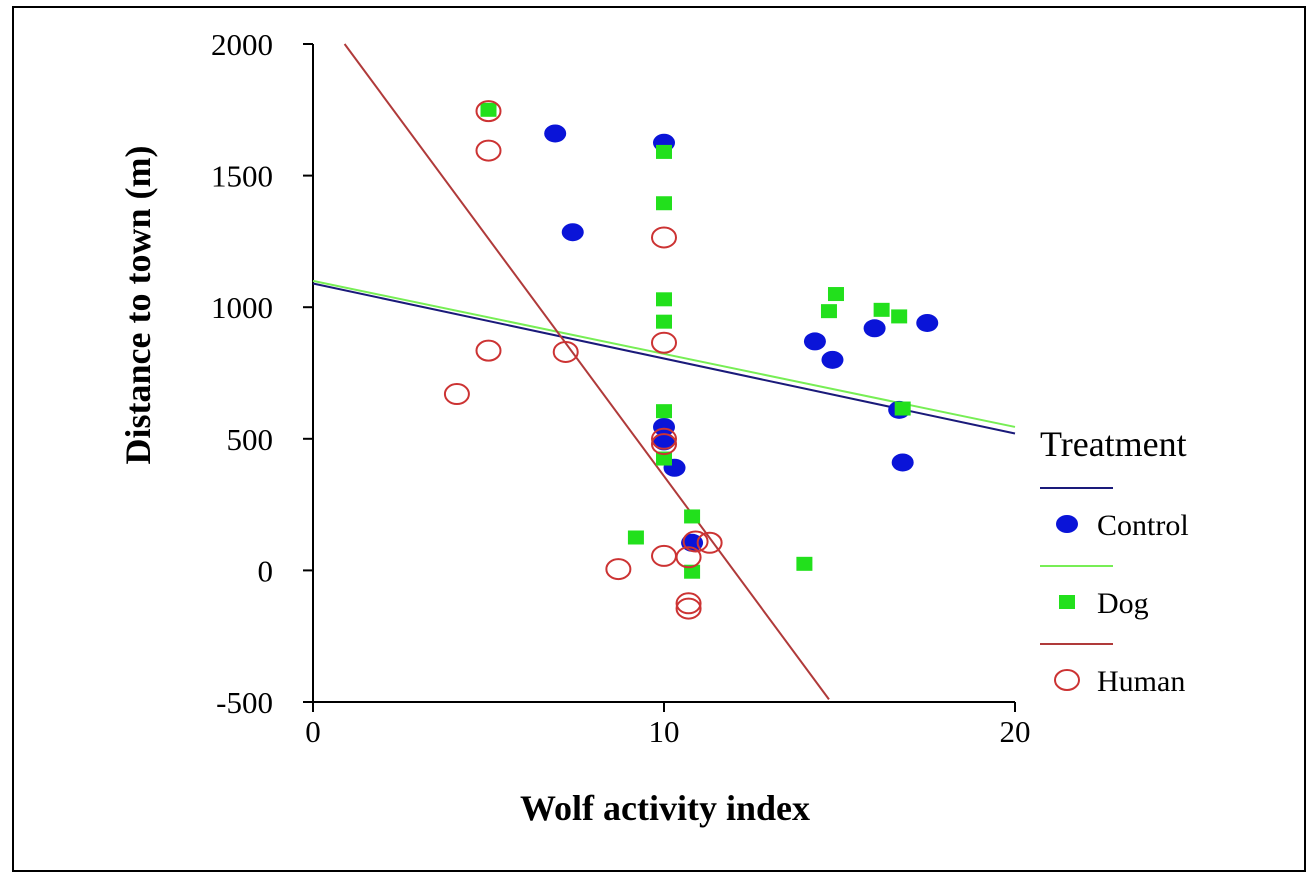 This screenshot has height=878, width=1312. I want to click on legend-marker-human, so click(1067, 680).